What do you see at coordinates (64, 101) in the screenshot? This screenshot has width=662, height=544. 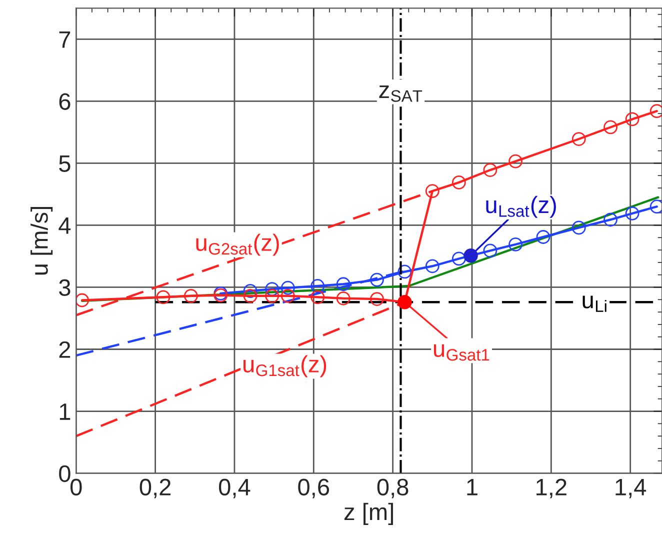 I see `y-tick-label: 6` at bounding box center [64, 101].